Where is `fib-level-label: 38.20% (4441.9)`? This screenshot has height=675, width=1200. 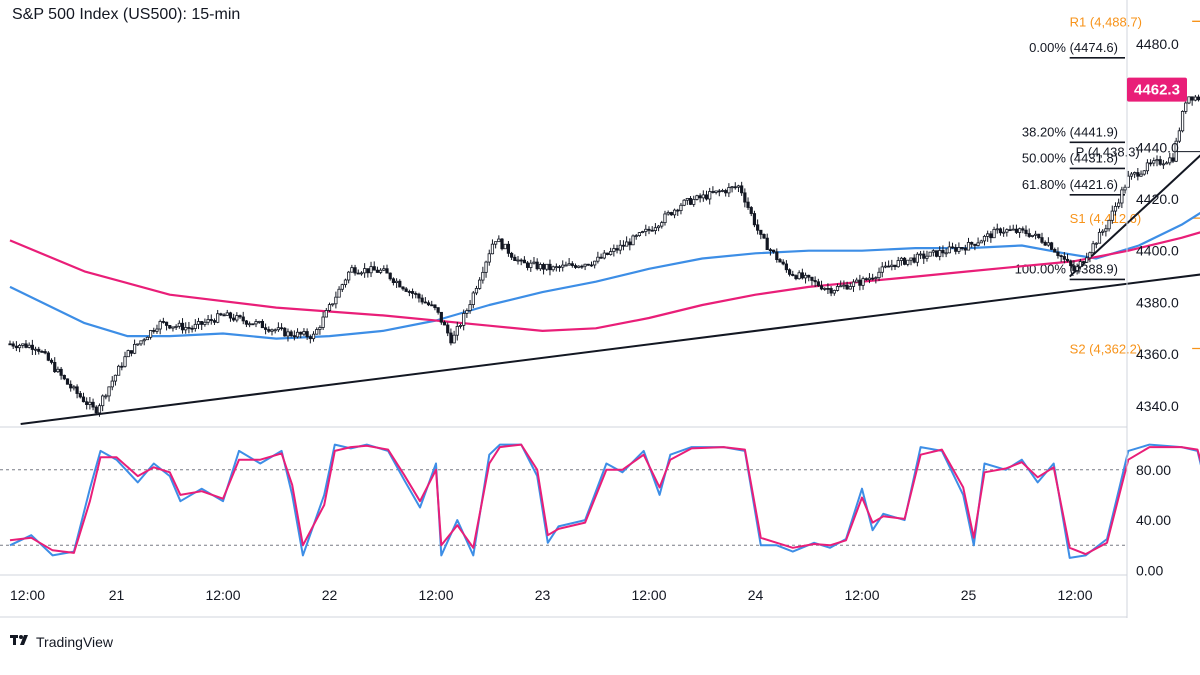
fib-level-label: 38.20% (4441.9) is located at coordinates (1070, 131).